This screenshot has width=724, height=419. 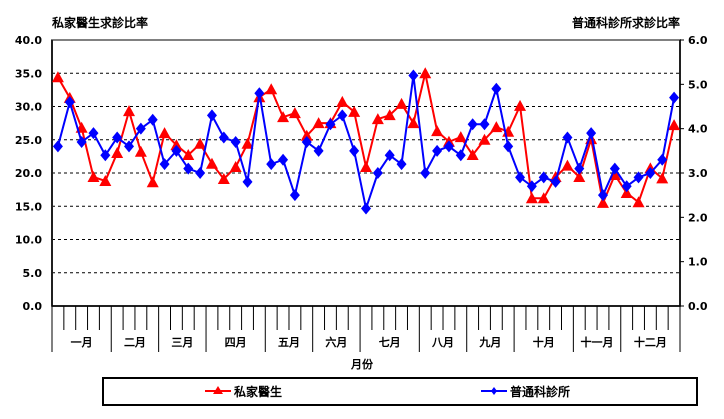 What do you see at coordinates (540, 391) in the screenshot?
I see `legend-label-clinic: 普通科診所` at bounding box center [540, 391].